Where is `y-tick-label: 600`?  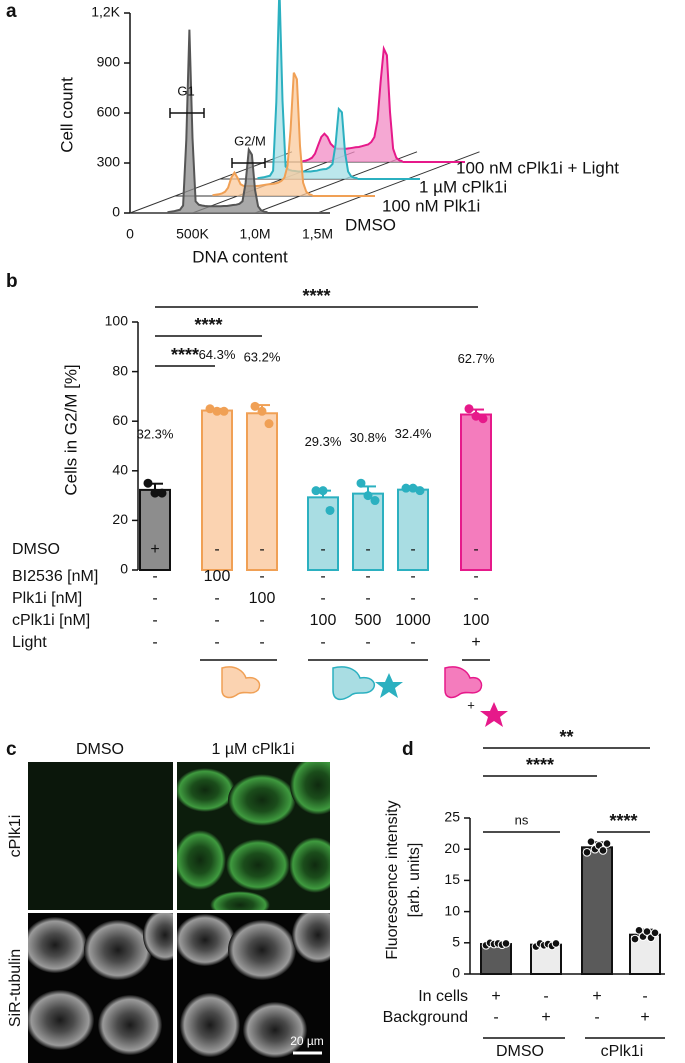 y-tick-label: 600 is located at coordinates (109, 112).